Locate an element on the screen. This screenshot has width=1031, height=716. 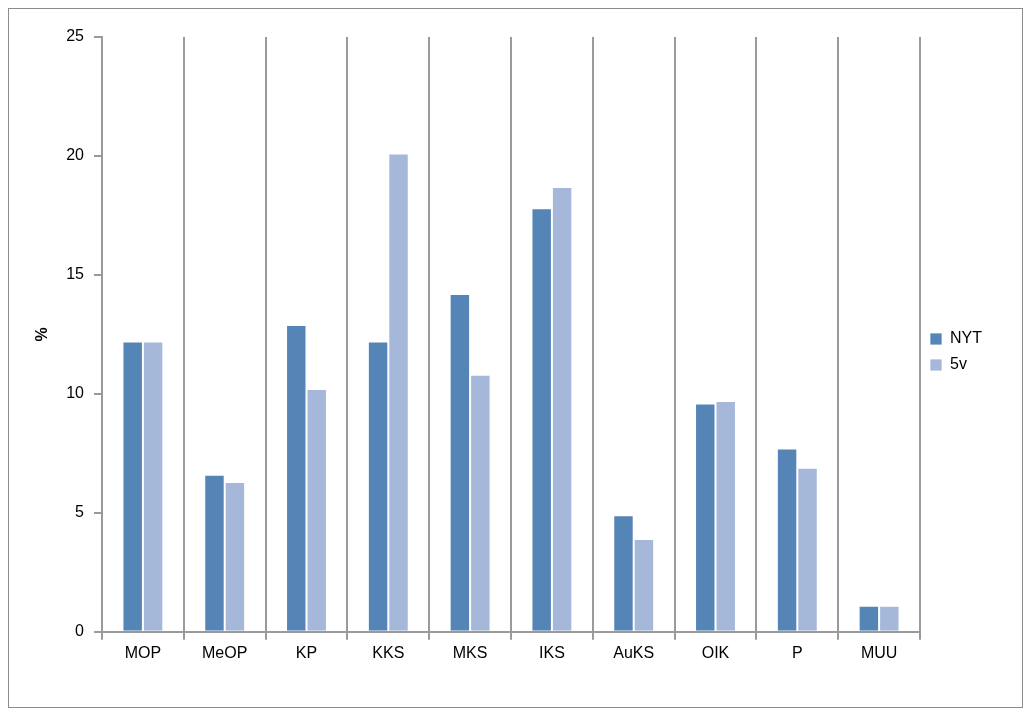
y-tick-label: 15 is located at coordinates (75, 274).